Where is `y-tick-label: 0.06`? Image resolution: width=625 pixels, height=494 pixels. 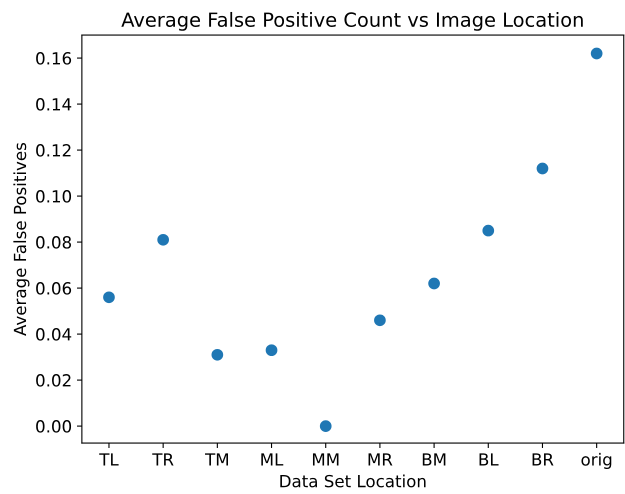 y-tick-label: 0.06 is located at coordinates (54, 288).